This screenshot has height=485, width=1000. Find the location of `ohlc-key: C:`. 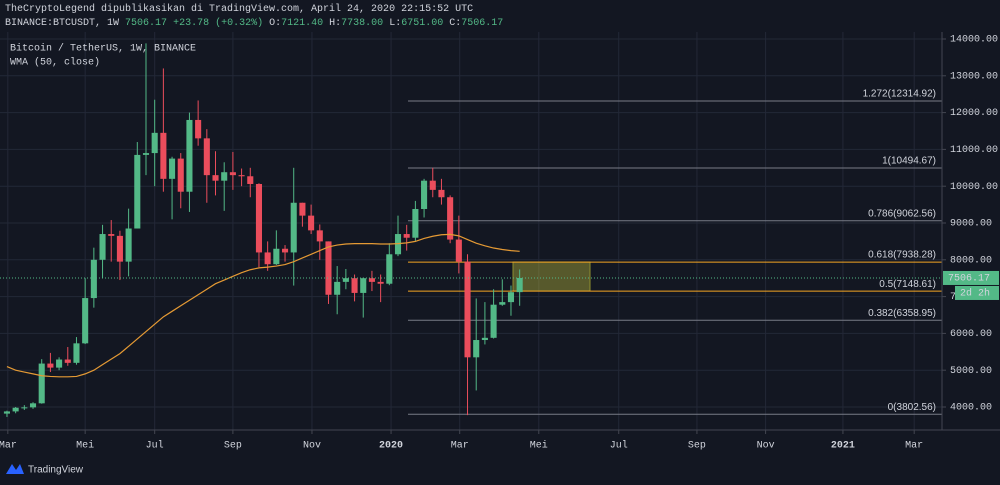

ohlc-key: C: is located at coordinates (455, 23).